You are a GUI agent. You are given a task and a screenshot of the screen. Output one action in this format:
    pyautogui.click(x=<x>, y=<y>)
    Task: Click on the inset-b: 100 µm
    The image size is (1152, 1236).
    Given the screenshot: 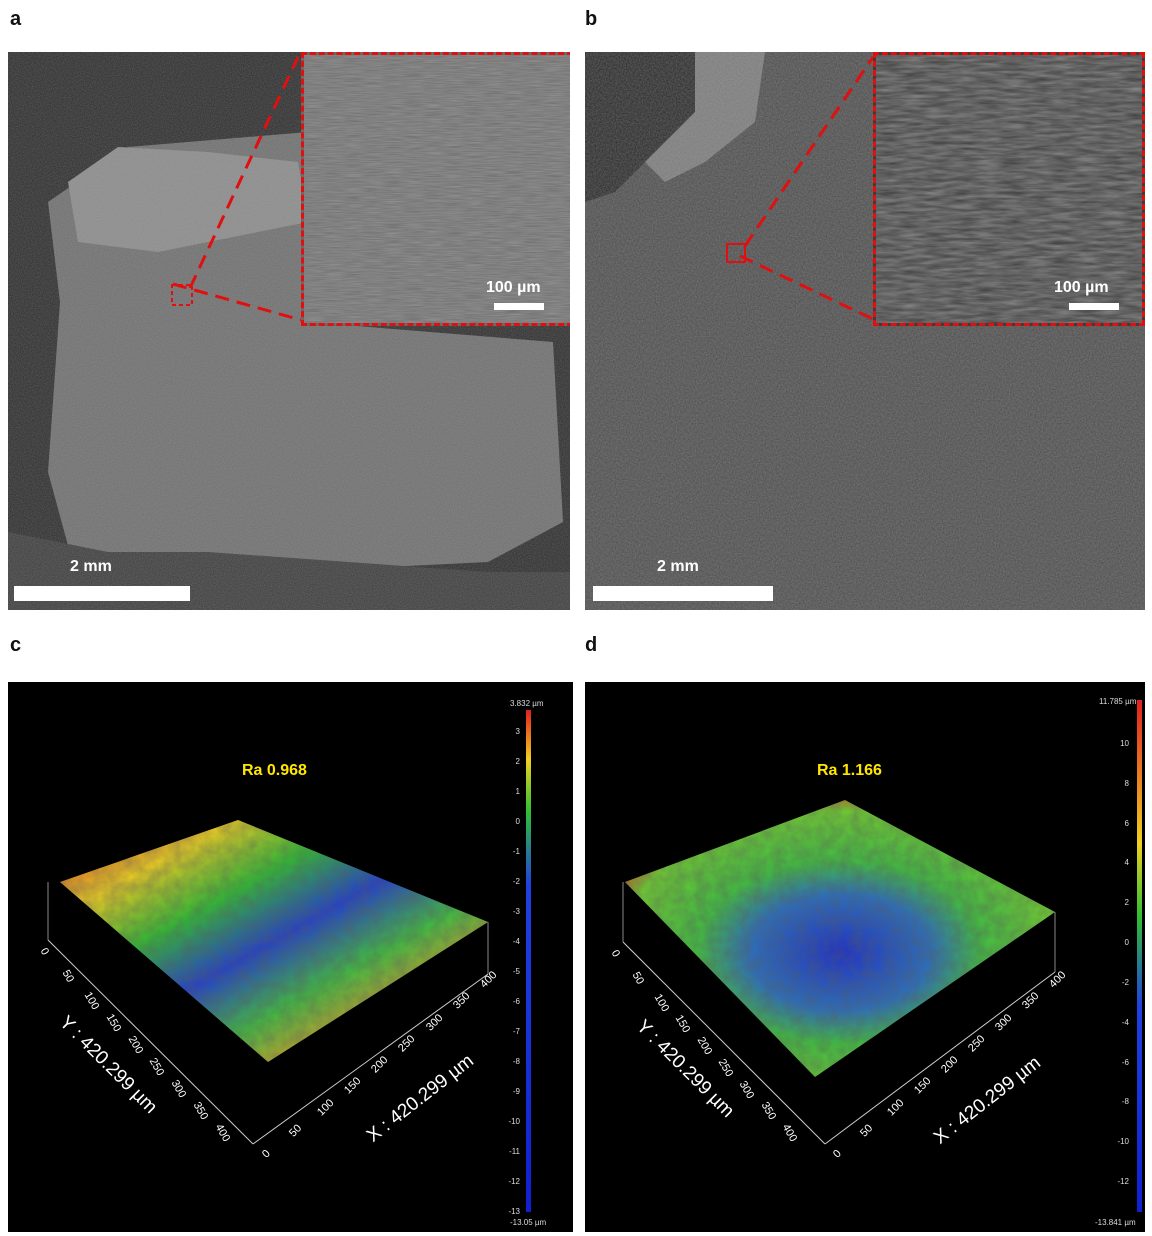 What is the action you would take?
    pyautogui.click(x=1009, y=189)
    